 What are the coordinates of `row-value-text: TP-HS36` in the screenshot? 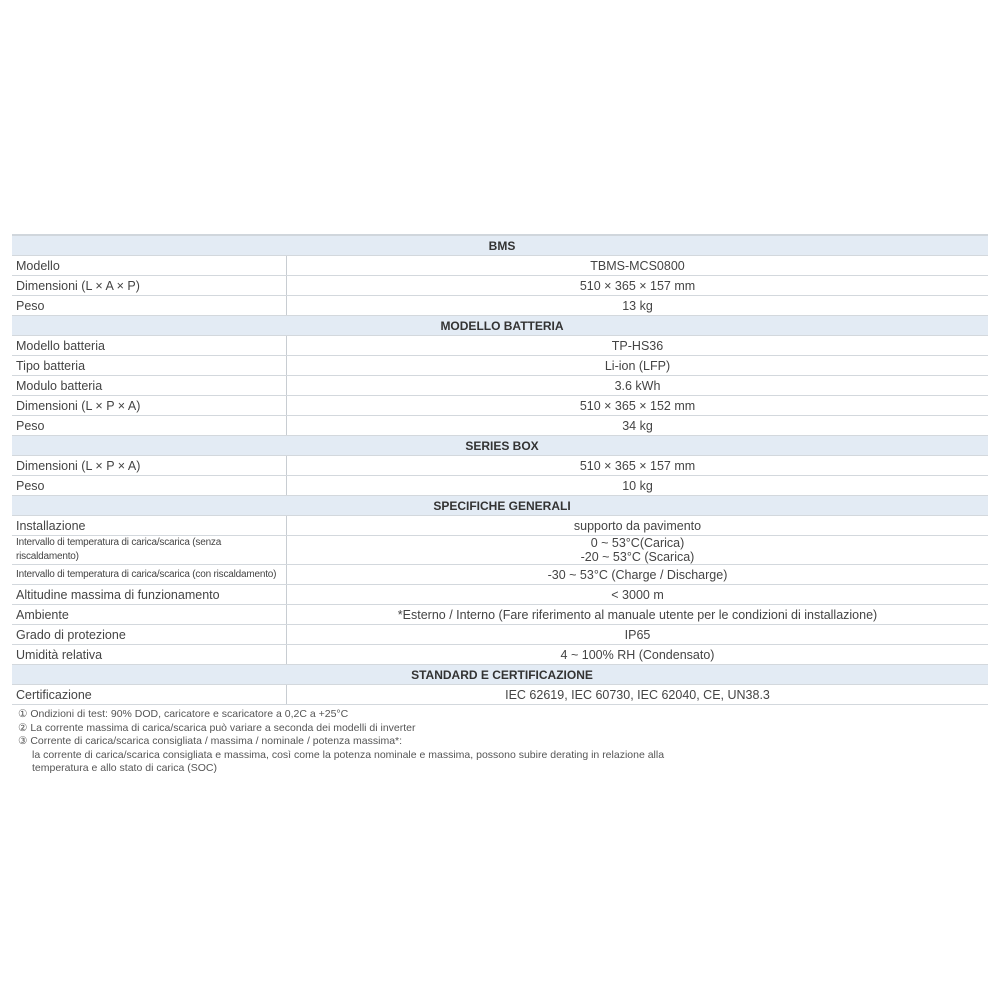 It's located at (637, 345).